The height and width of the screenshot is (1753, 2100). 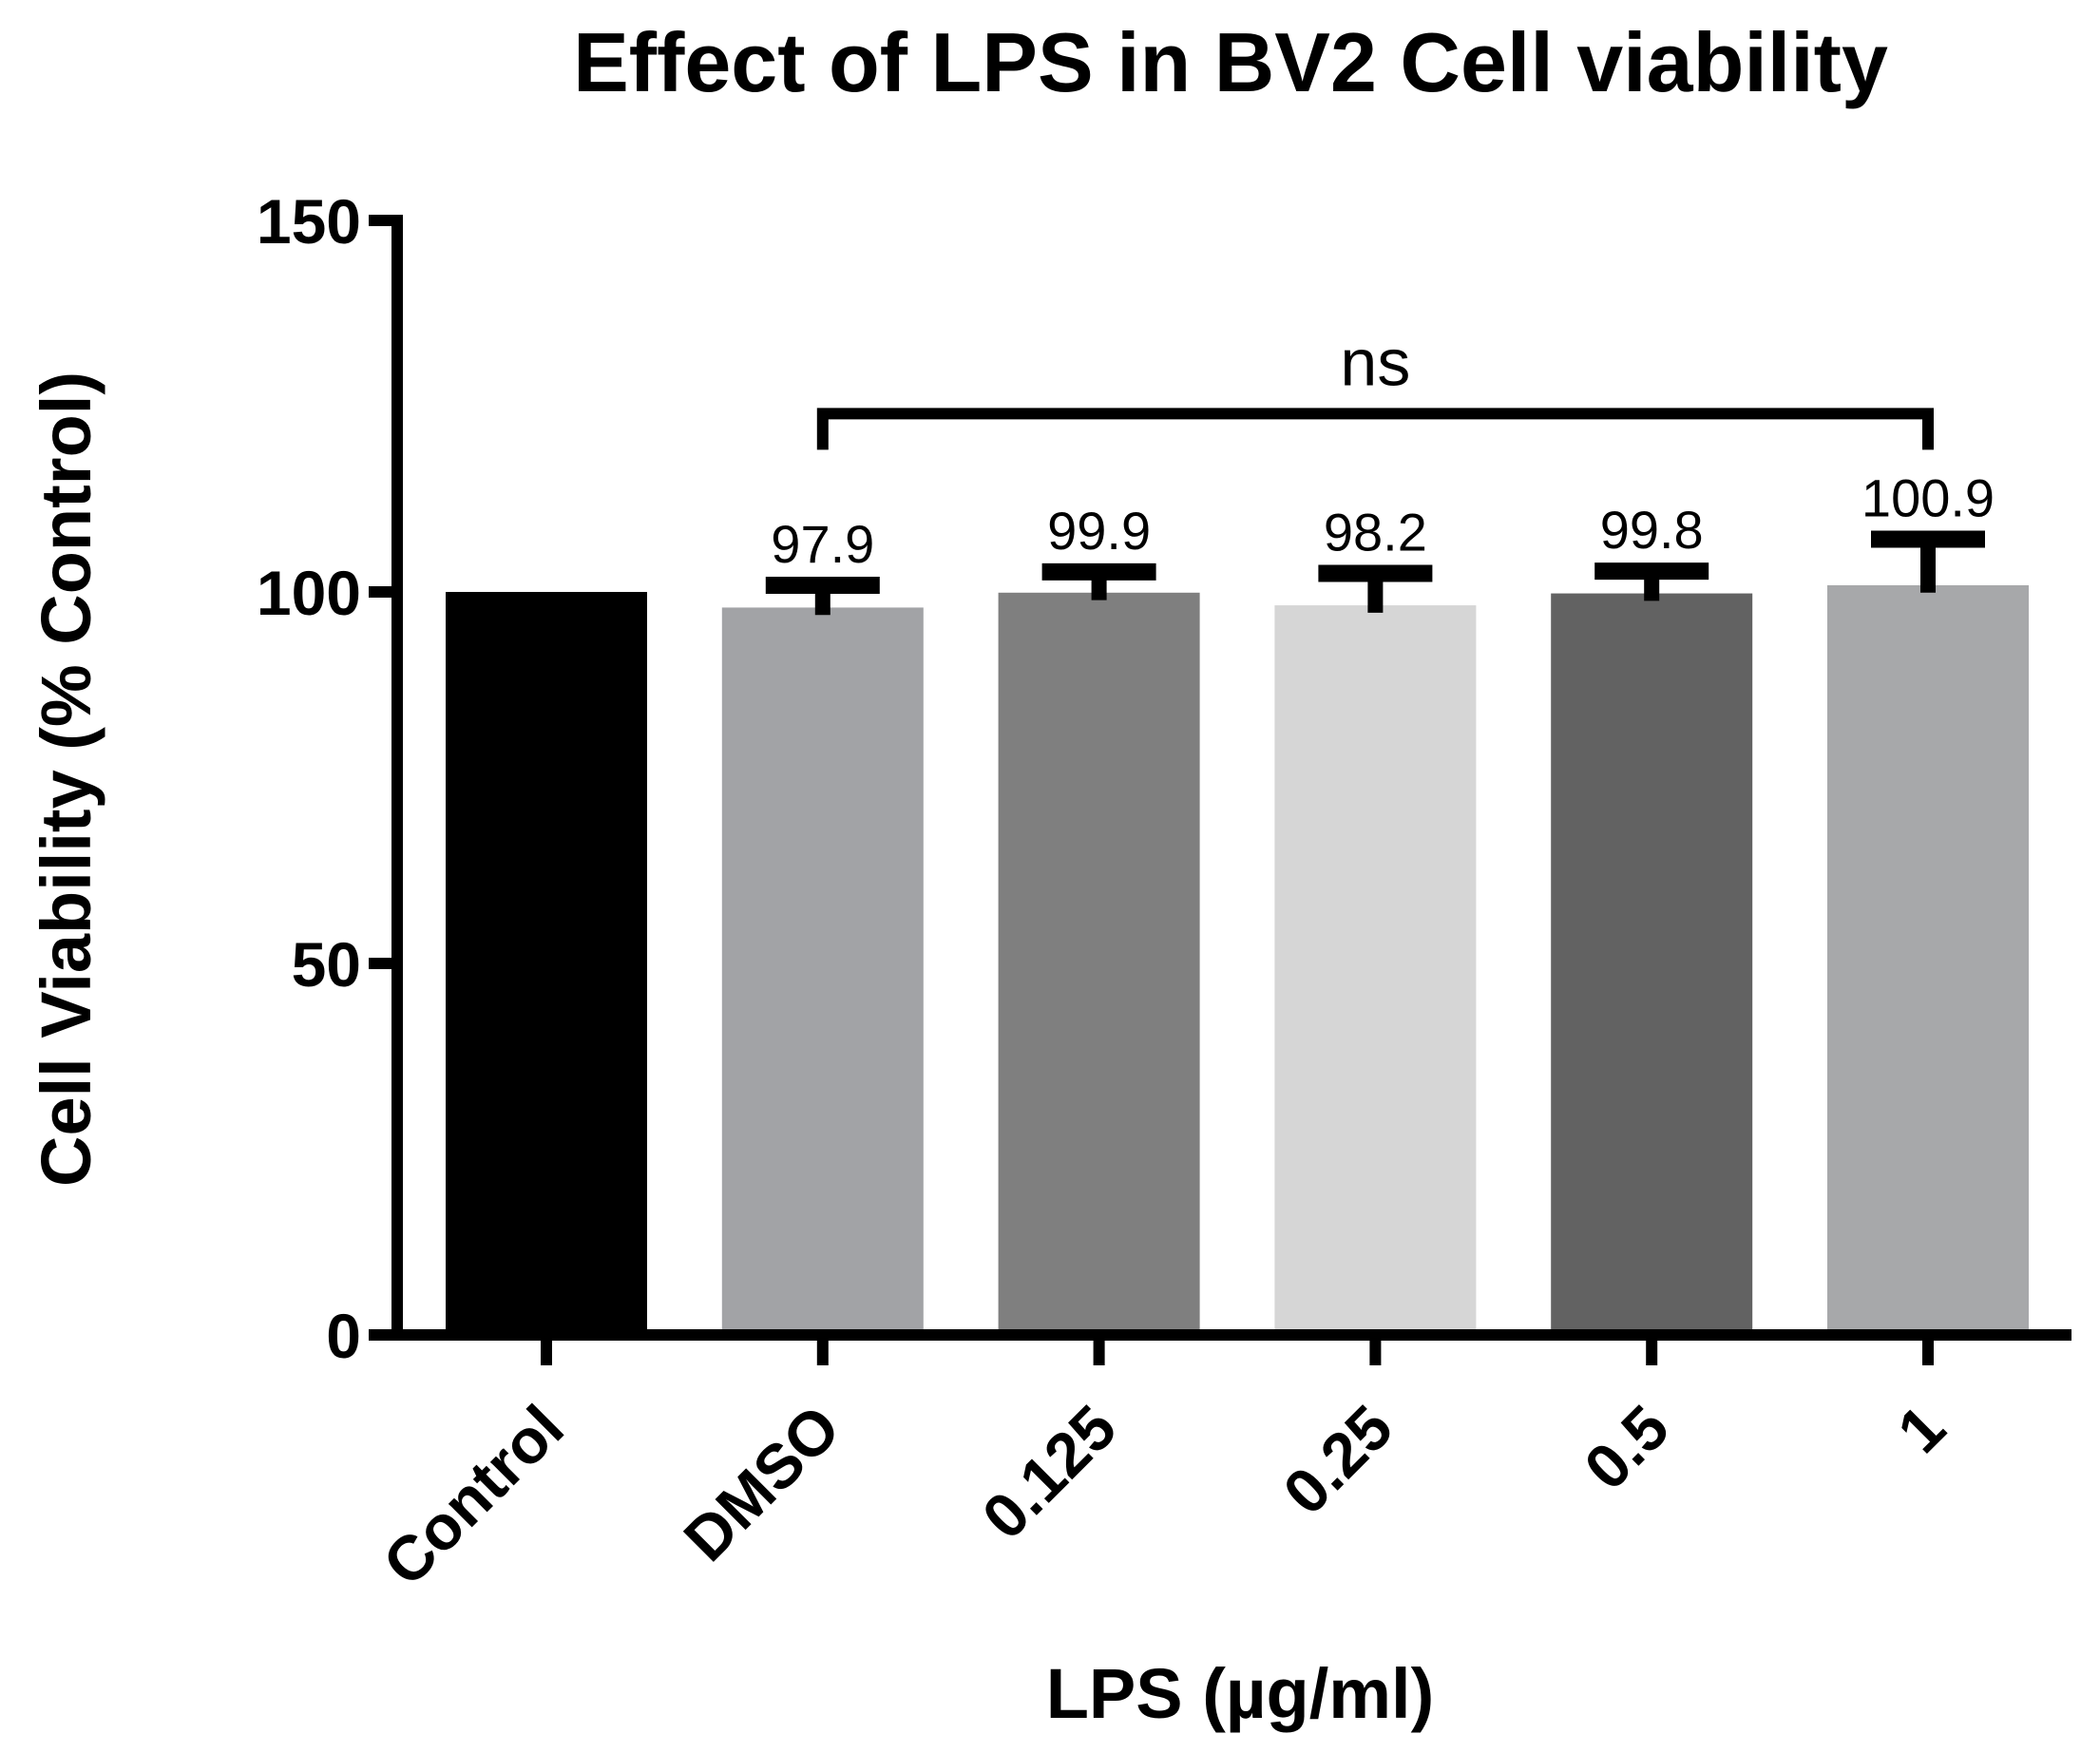 I want to click on data-label: 100.9, so click(x=1928, y=497).